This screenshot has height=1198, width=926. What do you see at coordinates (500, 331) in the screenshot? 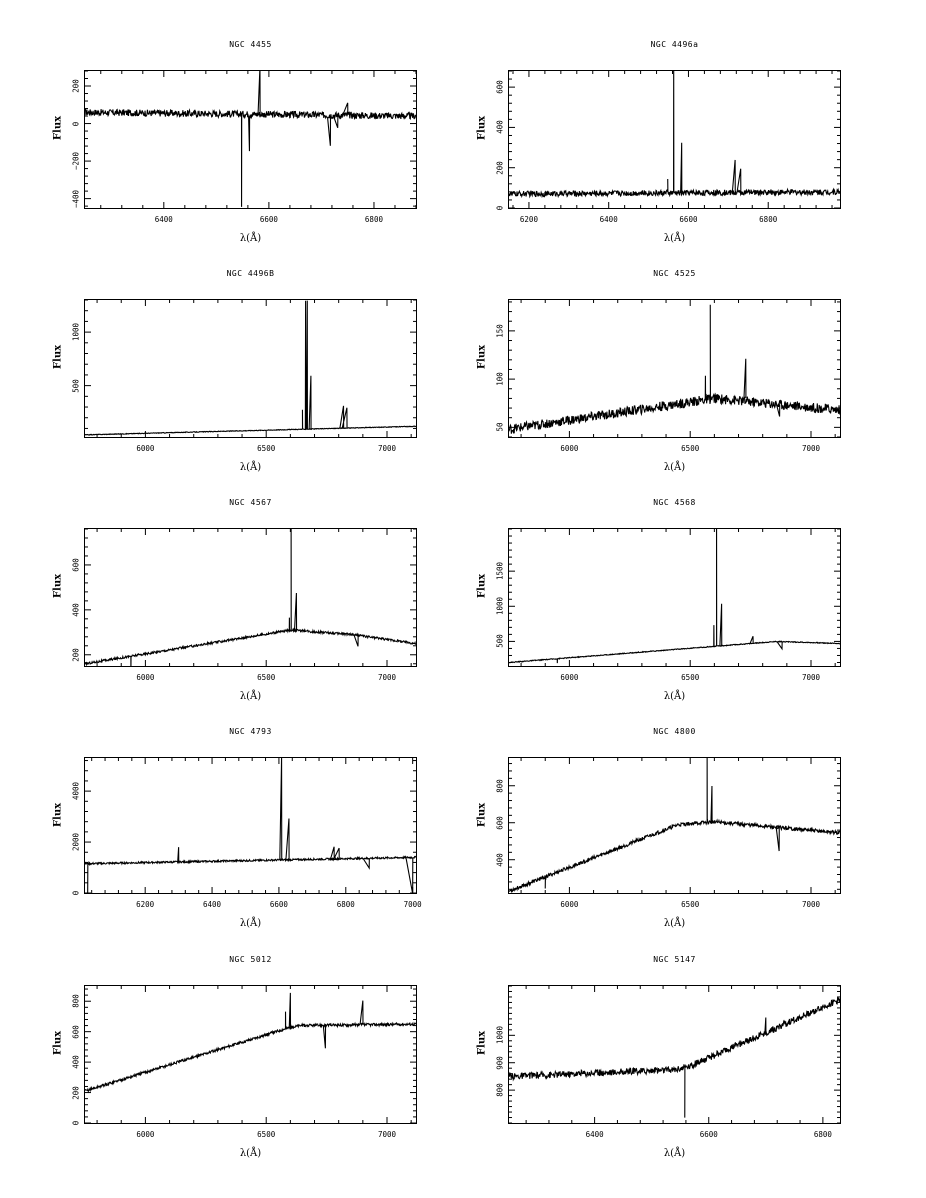
I see `y-tick-label: 150` at bounding box center [500, 331].